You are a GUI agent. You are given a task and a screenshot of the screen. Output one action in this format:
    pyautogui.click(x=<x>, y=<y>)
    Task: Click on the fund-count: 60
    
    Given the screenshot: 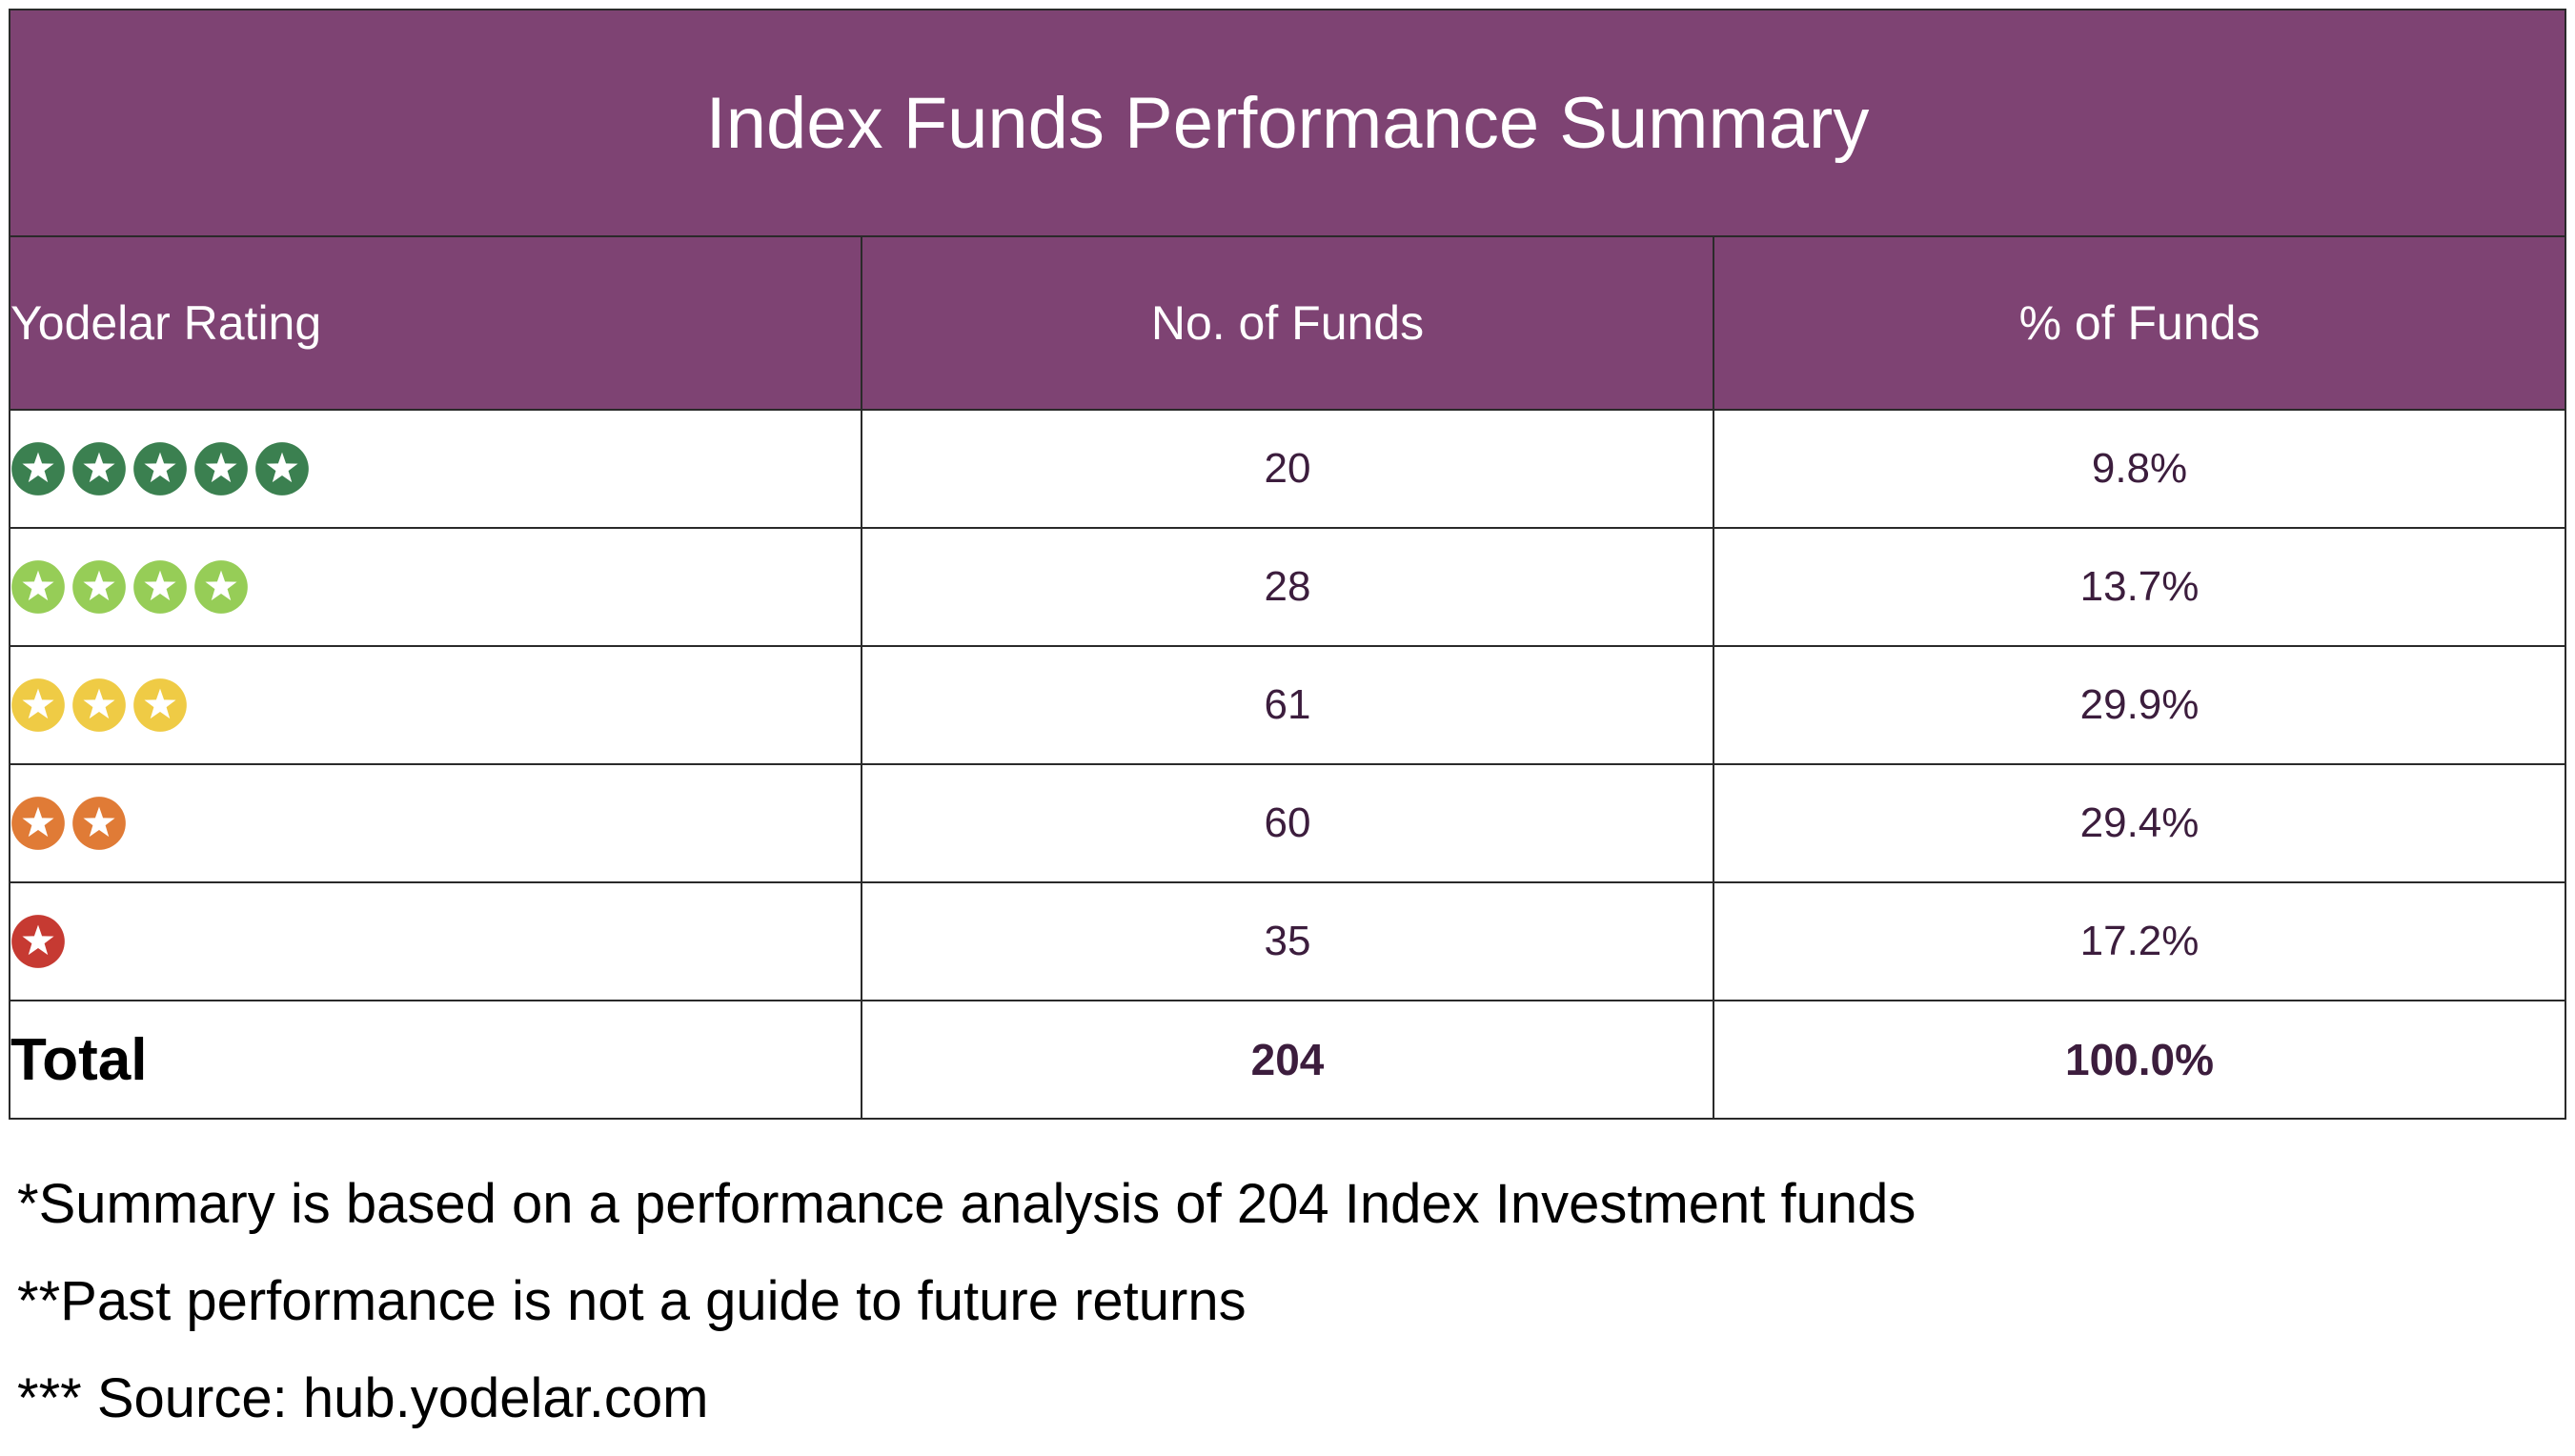 What is the action you would take?
    pyautogui.click(x=1287, y=823)
    